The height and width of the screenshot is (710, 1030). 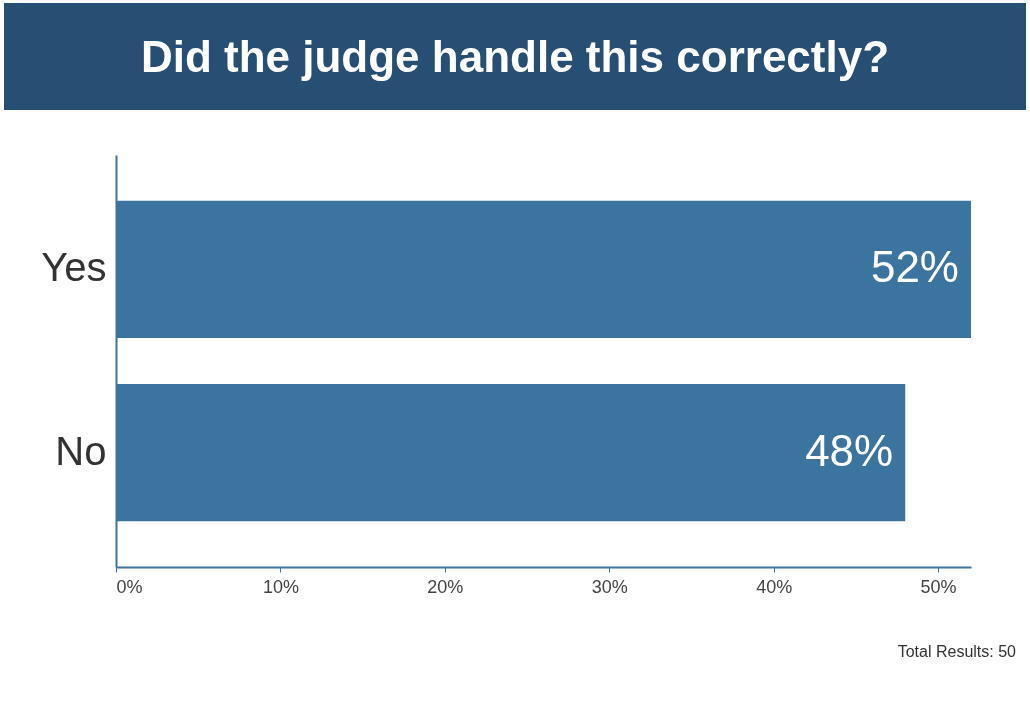 I want to click on x-tick-label: 10%, so click(x=280, y=586).